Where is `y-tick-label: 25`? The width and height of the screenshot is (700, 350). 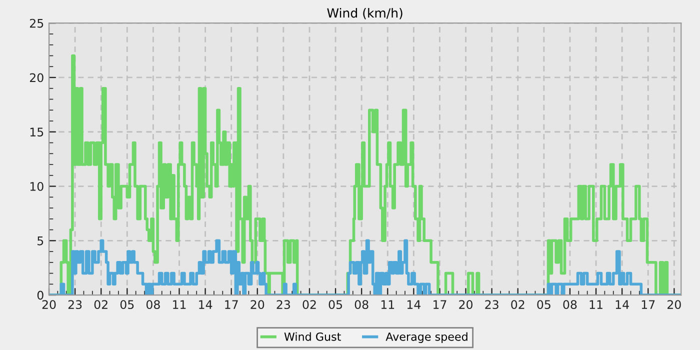
y-tick-label: 25 is located at coordinates (37, 23).